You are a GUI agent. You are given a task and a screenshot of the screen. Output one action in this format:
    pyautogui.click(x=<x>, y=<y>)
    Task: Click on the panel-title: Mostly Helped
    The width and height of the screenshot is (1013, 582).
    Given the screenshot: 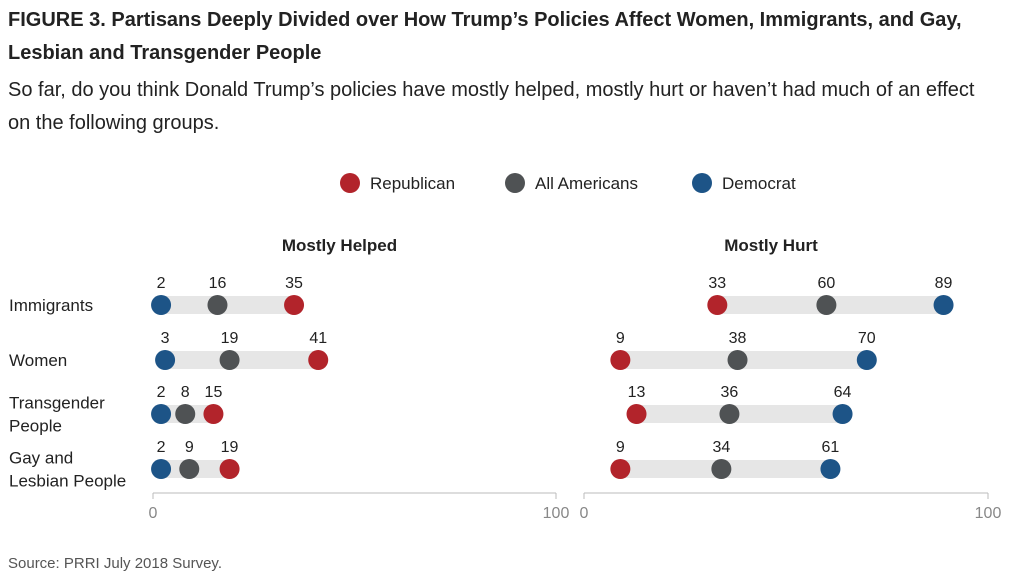 What is the action you would take?
    pyautogui.click(x=339, y=245)
    